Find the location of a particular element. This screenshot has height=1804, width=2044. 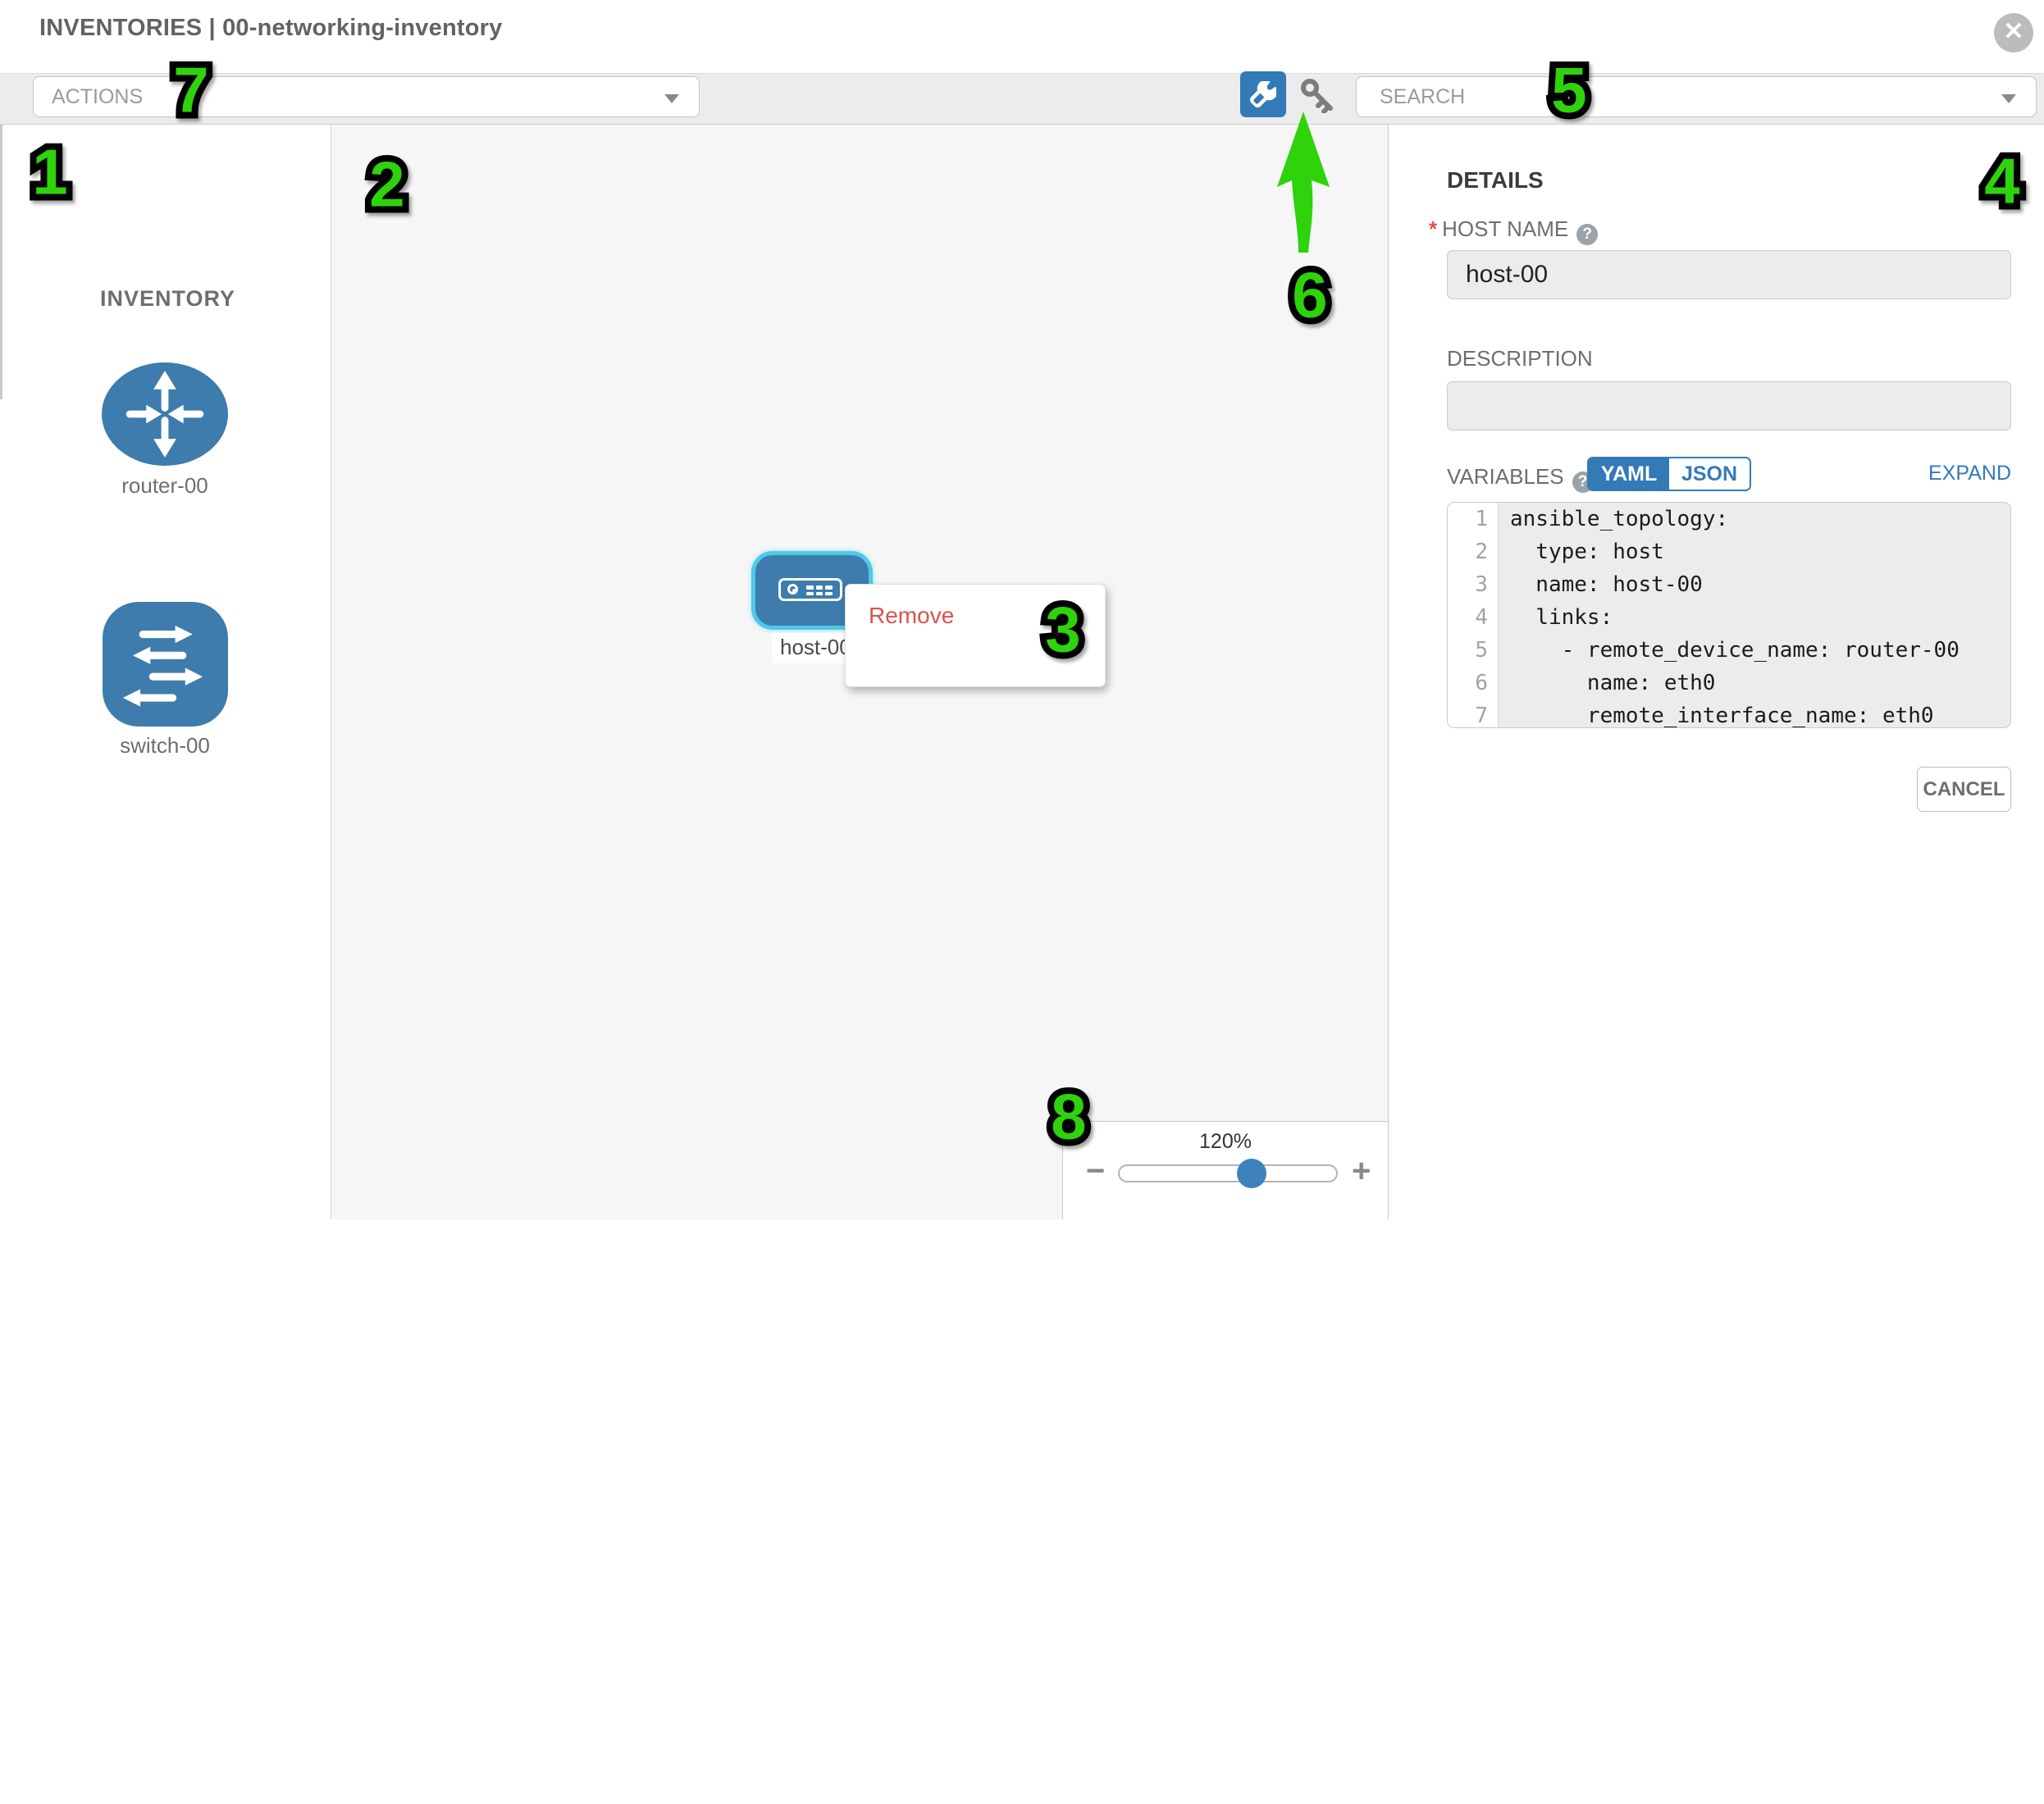

switch-label: switch-00 is located at coordinates (165, 745).